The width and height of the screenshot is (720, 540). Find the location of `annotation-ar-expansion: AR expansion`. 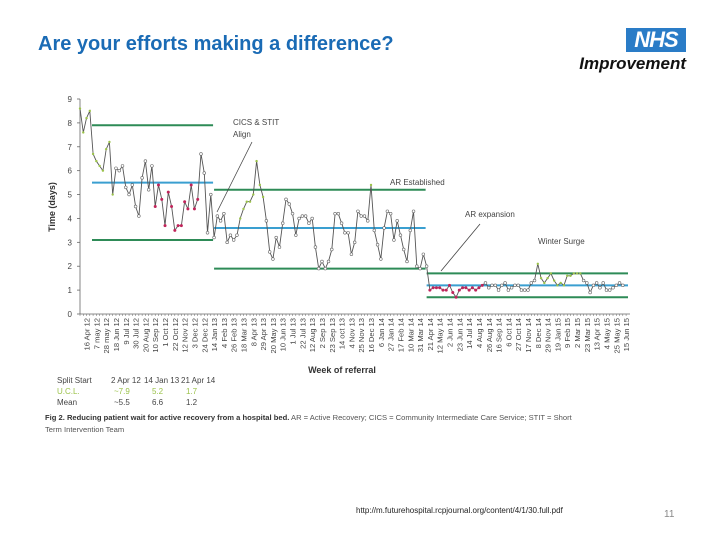

annotation-ar-expansion: AR expansion is located at coordinates (490, 214).